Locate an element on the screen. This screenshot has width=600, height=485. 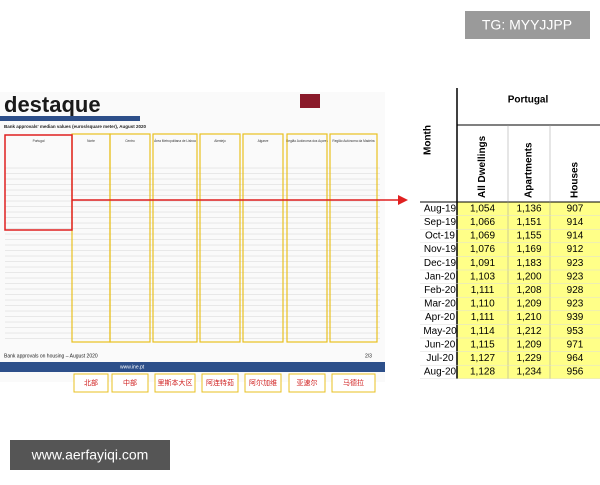
region-label: 亚速尔 is located at coordinates (307, 382).